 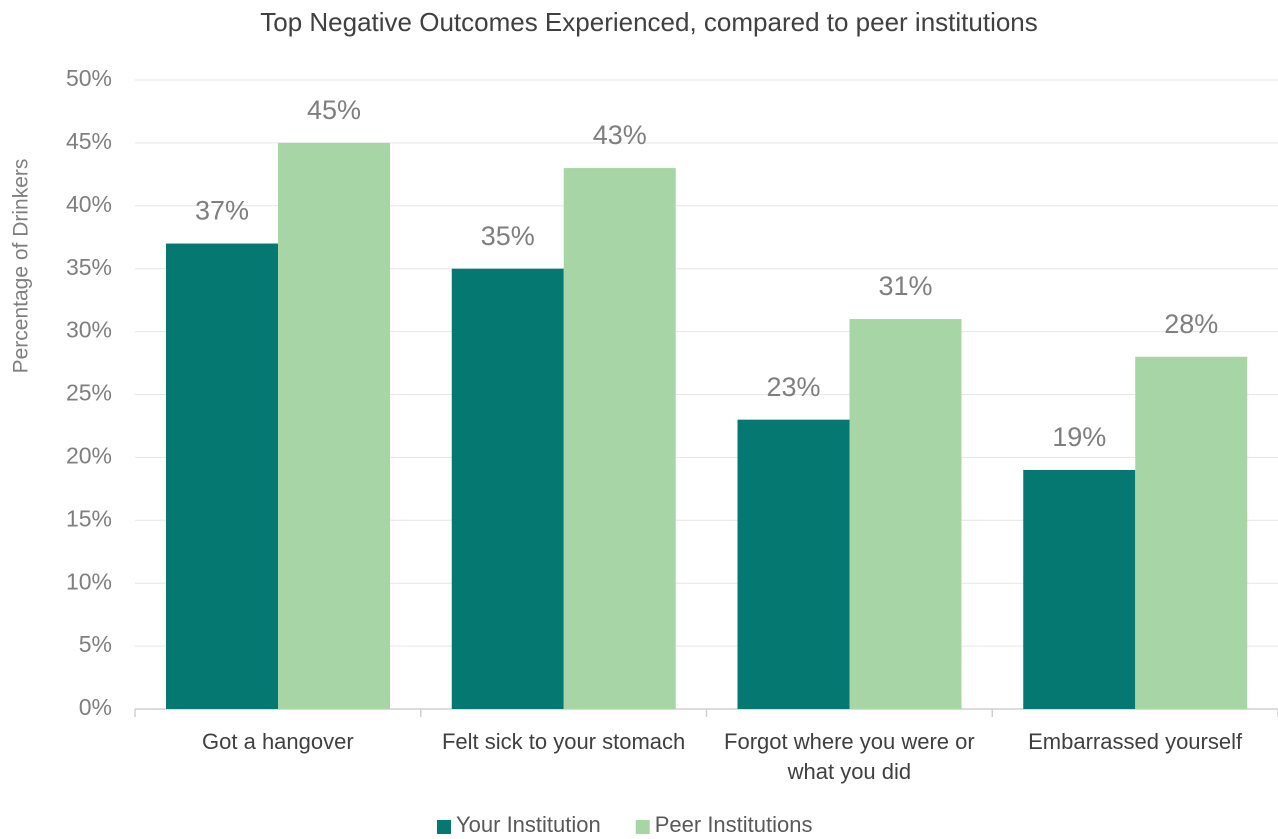 What do you see at coordinates (89, 455) in the screenshot?
I see `y-tick-label: 20%` at bounding box center [89, 455].